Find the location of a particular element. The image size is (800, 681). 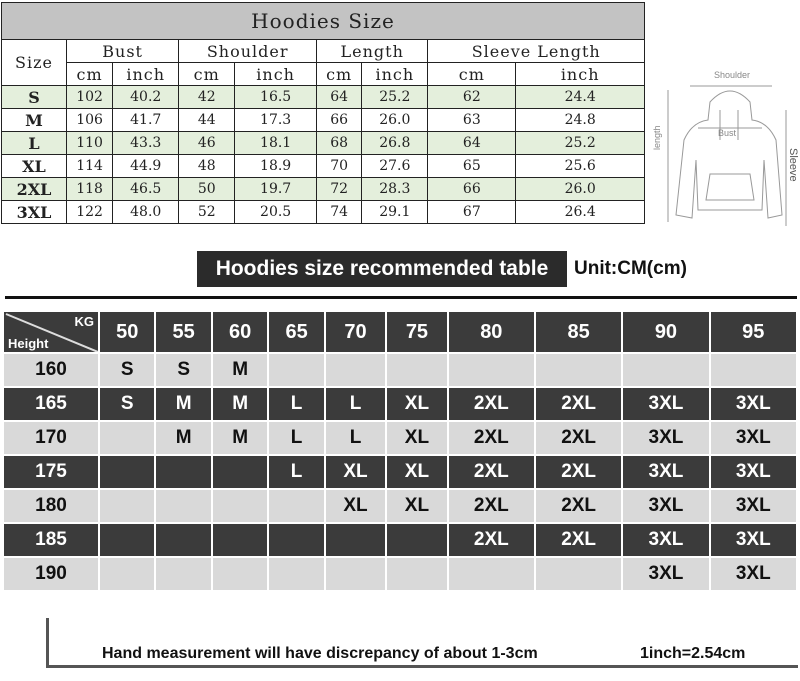

pocket-outline is located at coordinates (730, 187).